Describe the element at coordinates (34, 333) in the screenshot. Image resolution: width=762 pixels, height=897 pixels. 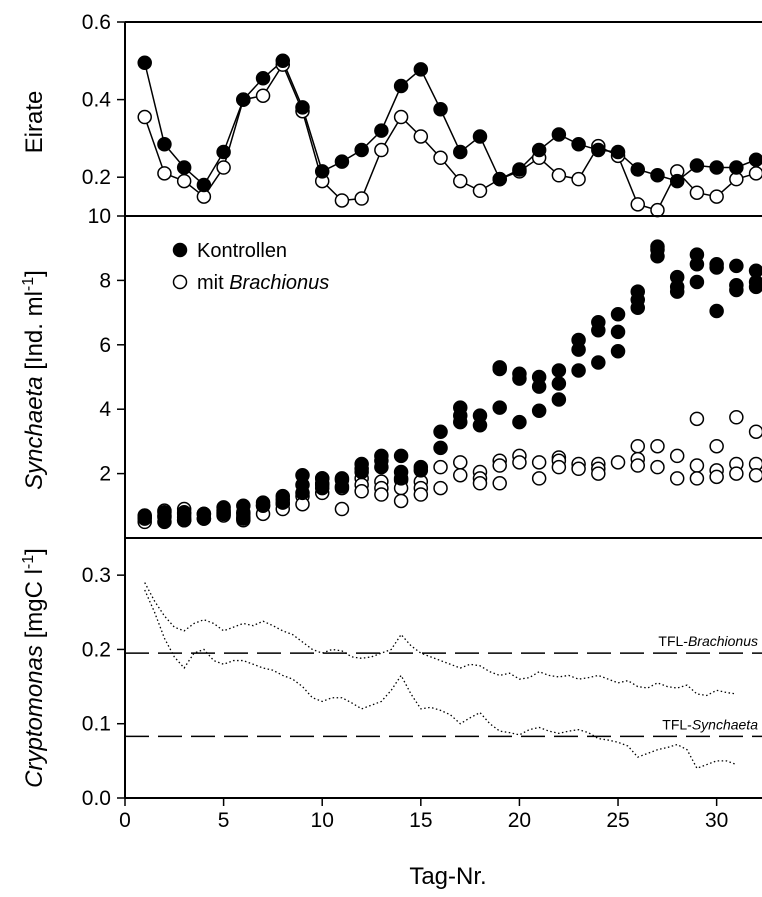
I see `middle-ylabel-unit: [Ind. ml` at that location.